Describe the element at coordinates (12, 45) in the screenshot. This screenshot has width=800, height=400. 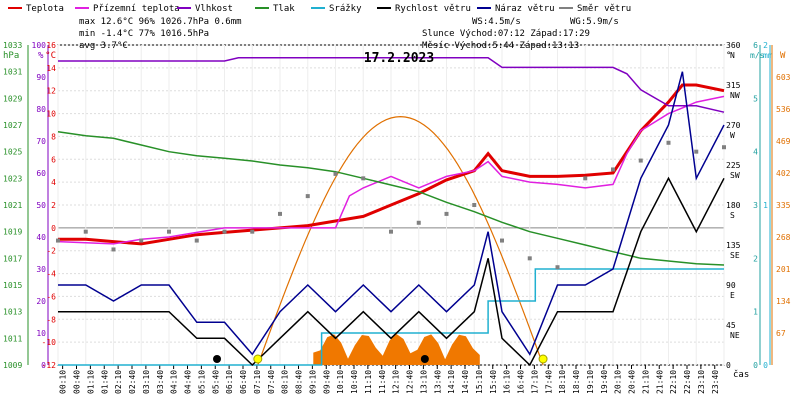
I see `hpa-tick: 1033` at that location.